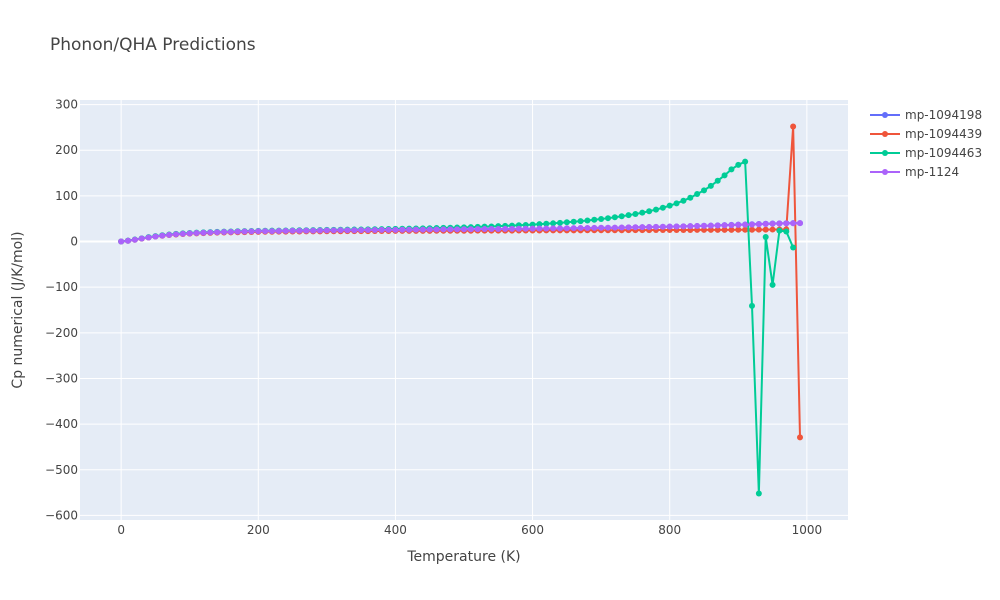  I want to click on legend-item-mp-1124: mp-1124, so click(914, 172).